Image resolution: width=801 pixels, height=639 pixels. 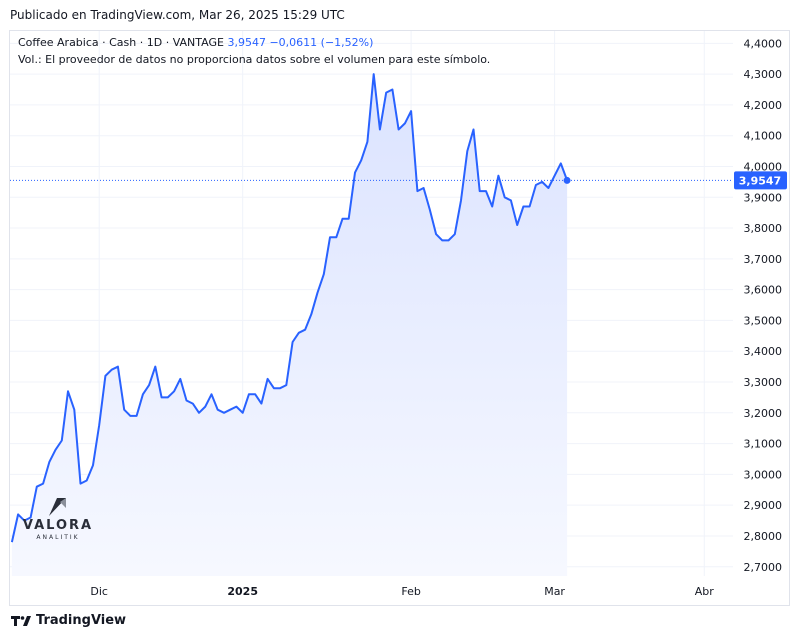 What do you see at coordinates (705, 591) in the screenshot?
I see `x-tick-label: Abr` at bounding box center [705, 591].